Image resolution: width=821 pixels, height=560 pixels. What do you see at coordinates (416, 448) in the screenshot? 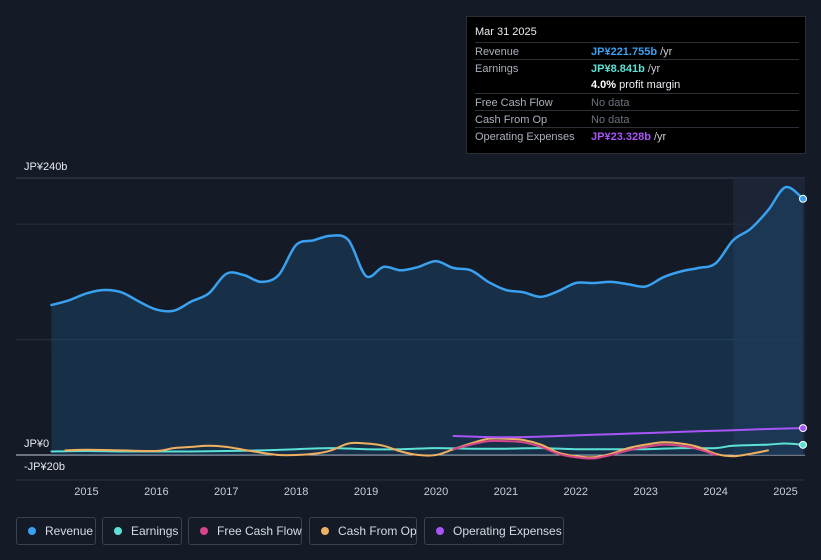
I see `cash-from-op-line` at bounding box center [416, 448].